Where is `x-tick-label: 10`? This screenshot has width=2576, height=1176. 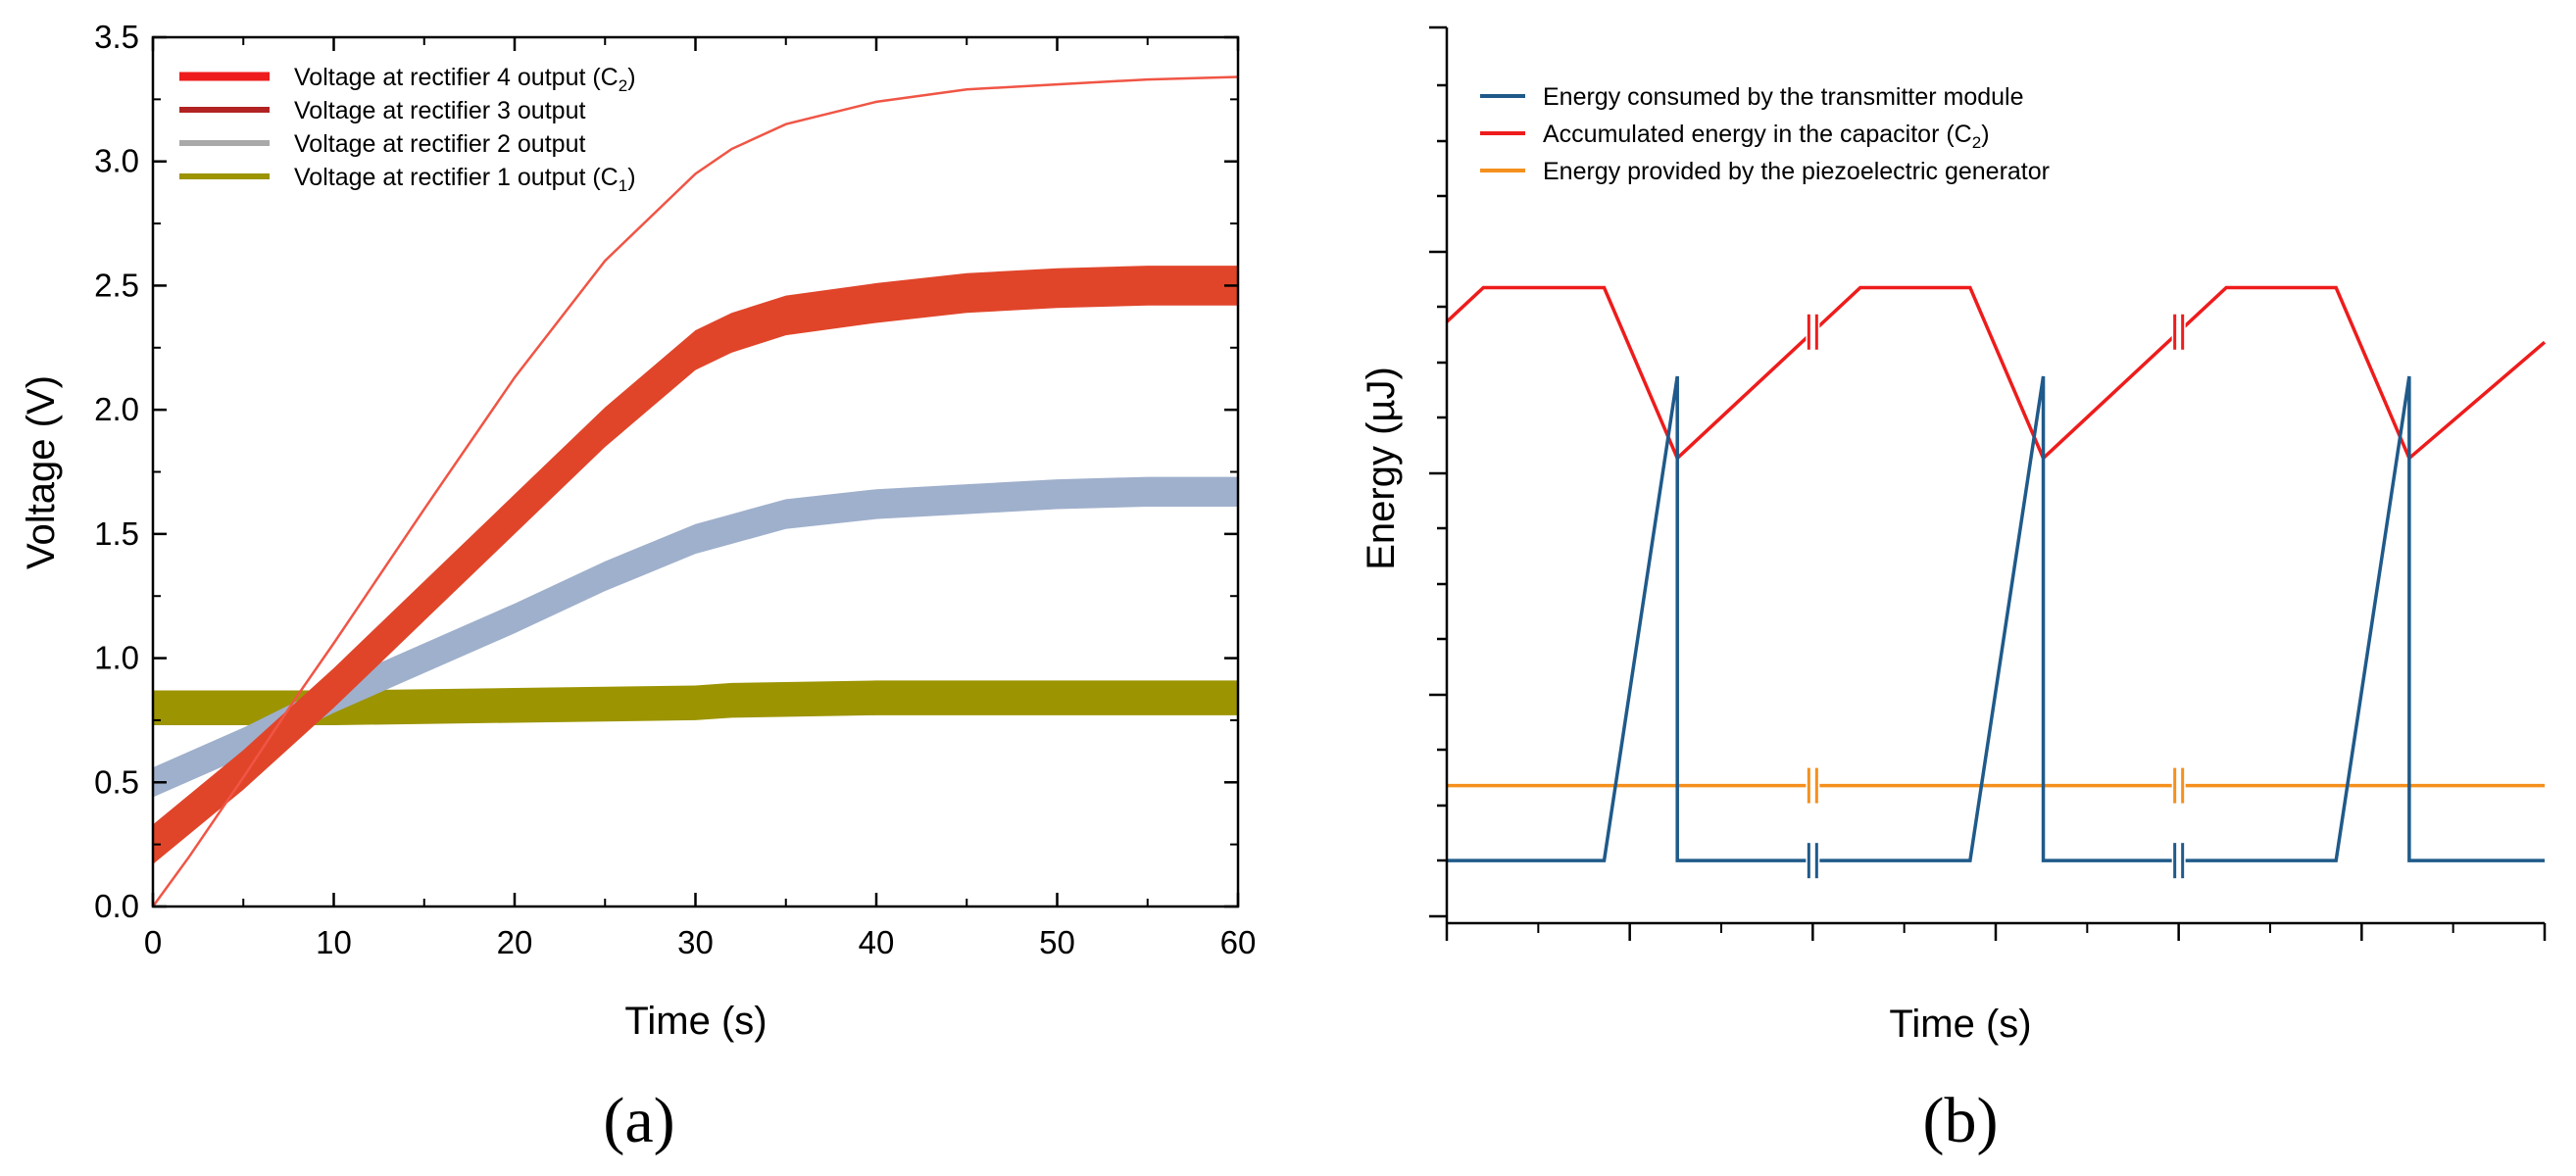
x-tick-label: 10 is located at coordinates (334, 942).